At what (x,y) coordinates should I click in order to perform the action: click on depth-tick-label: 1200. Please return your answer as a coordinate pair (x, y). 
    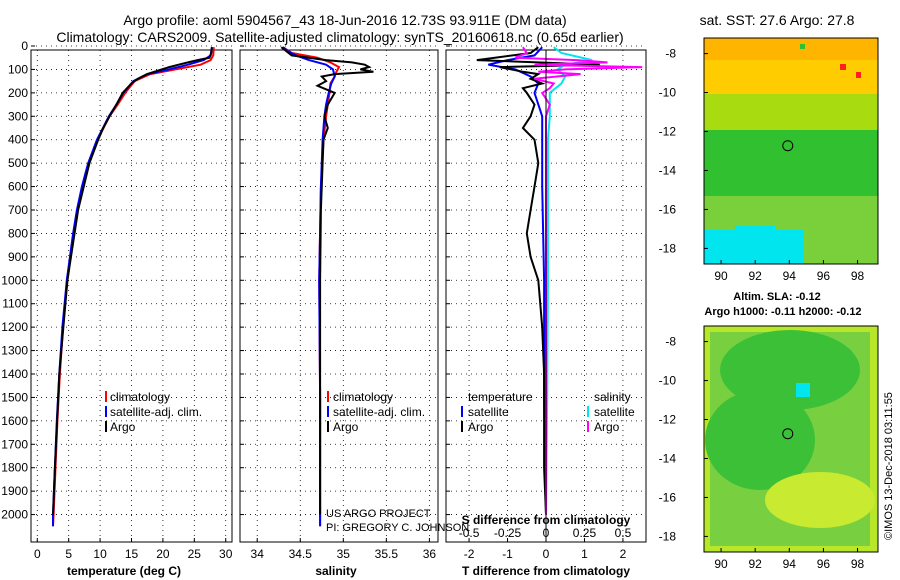
    Looking at the image, I should click on (14, 327).